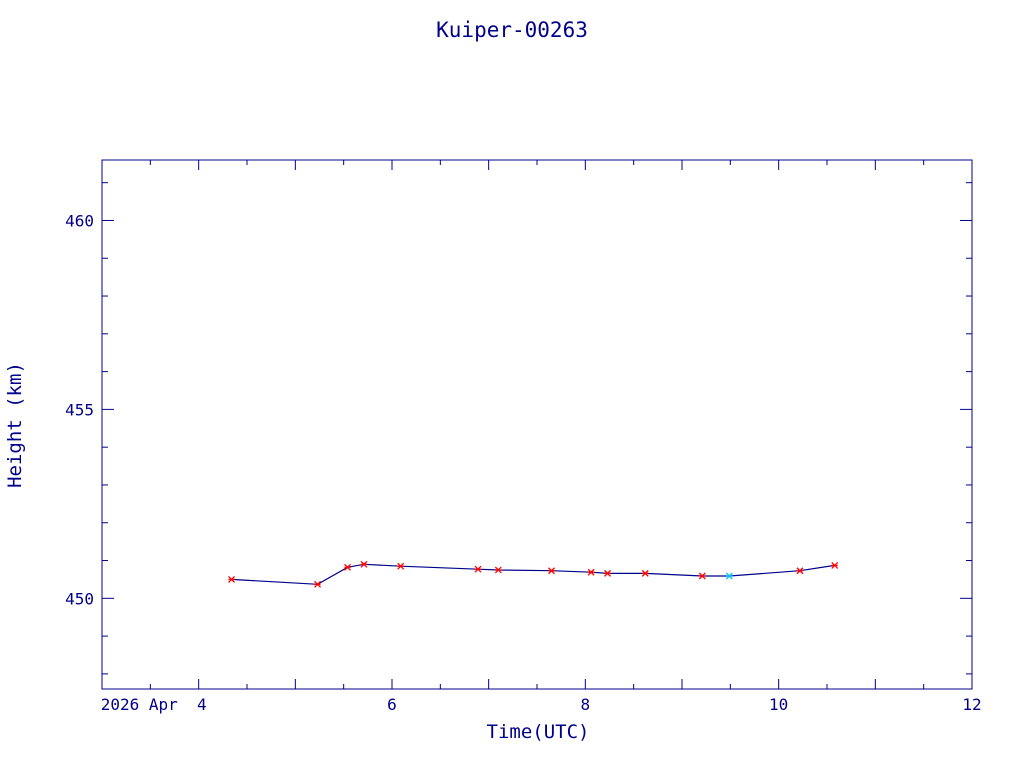 This screenshot has width=1024, height=768. I want to click on x-tick-label: 12, so click(971, 704).